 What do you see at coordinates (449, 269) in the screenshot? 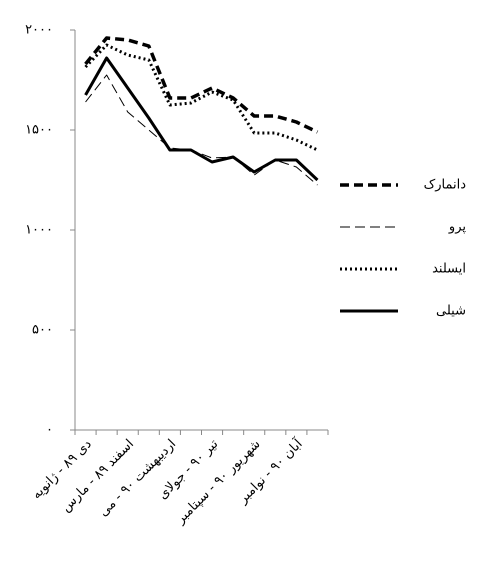
I see `legend-label: ایسلند` at bounding box center [449, 269].